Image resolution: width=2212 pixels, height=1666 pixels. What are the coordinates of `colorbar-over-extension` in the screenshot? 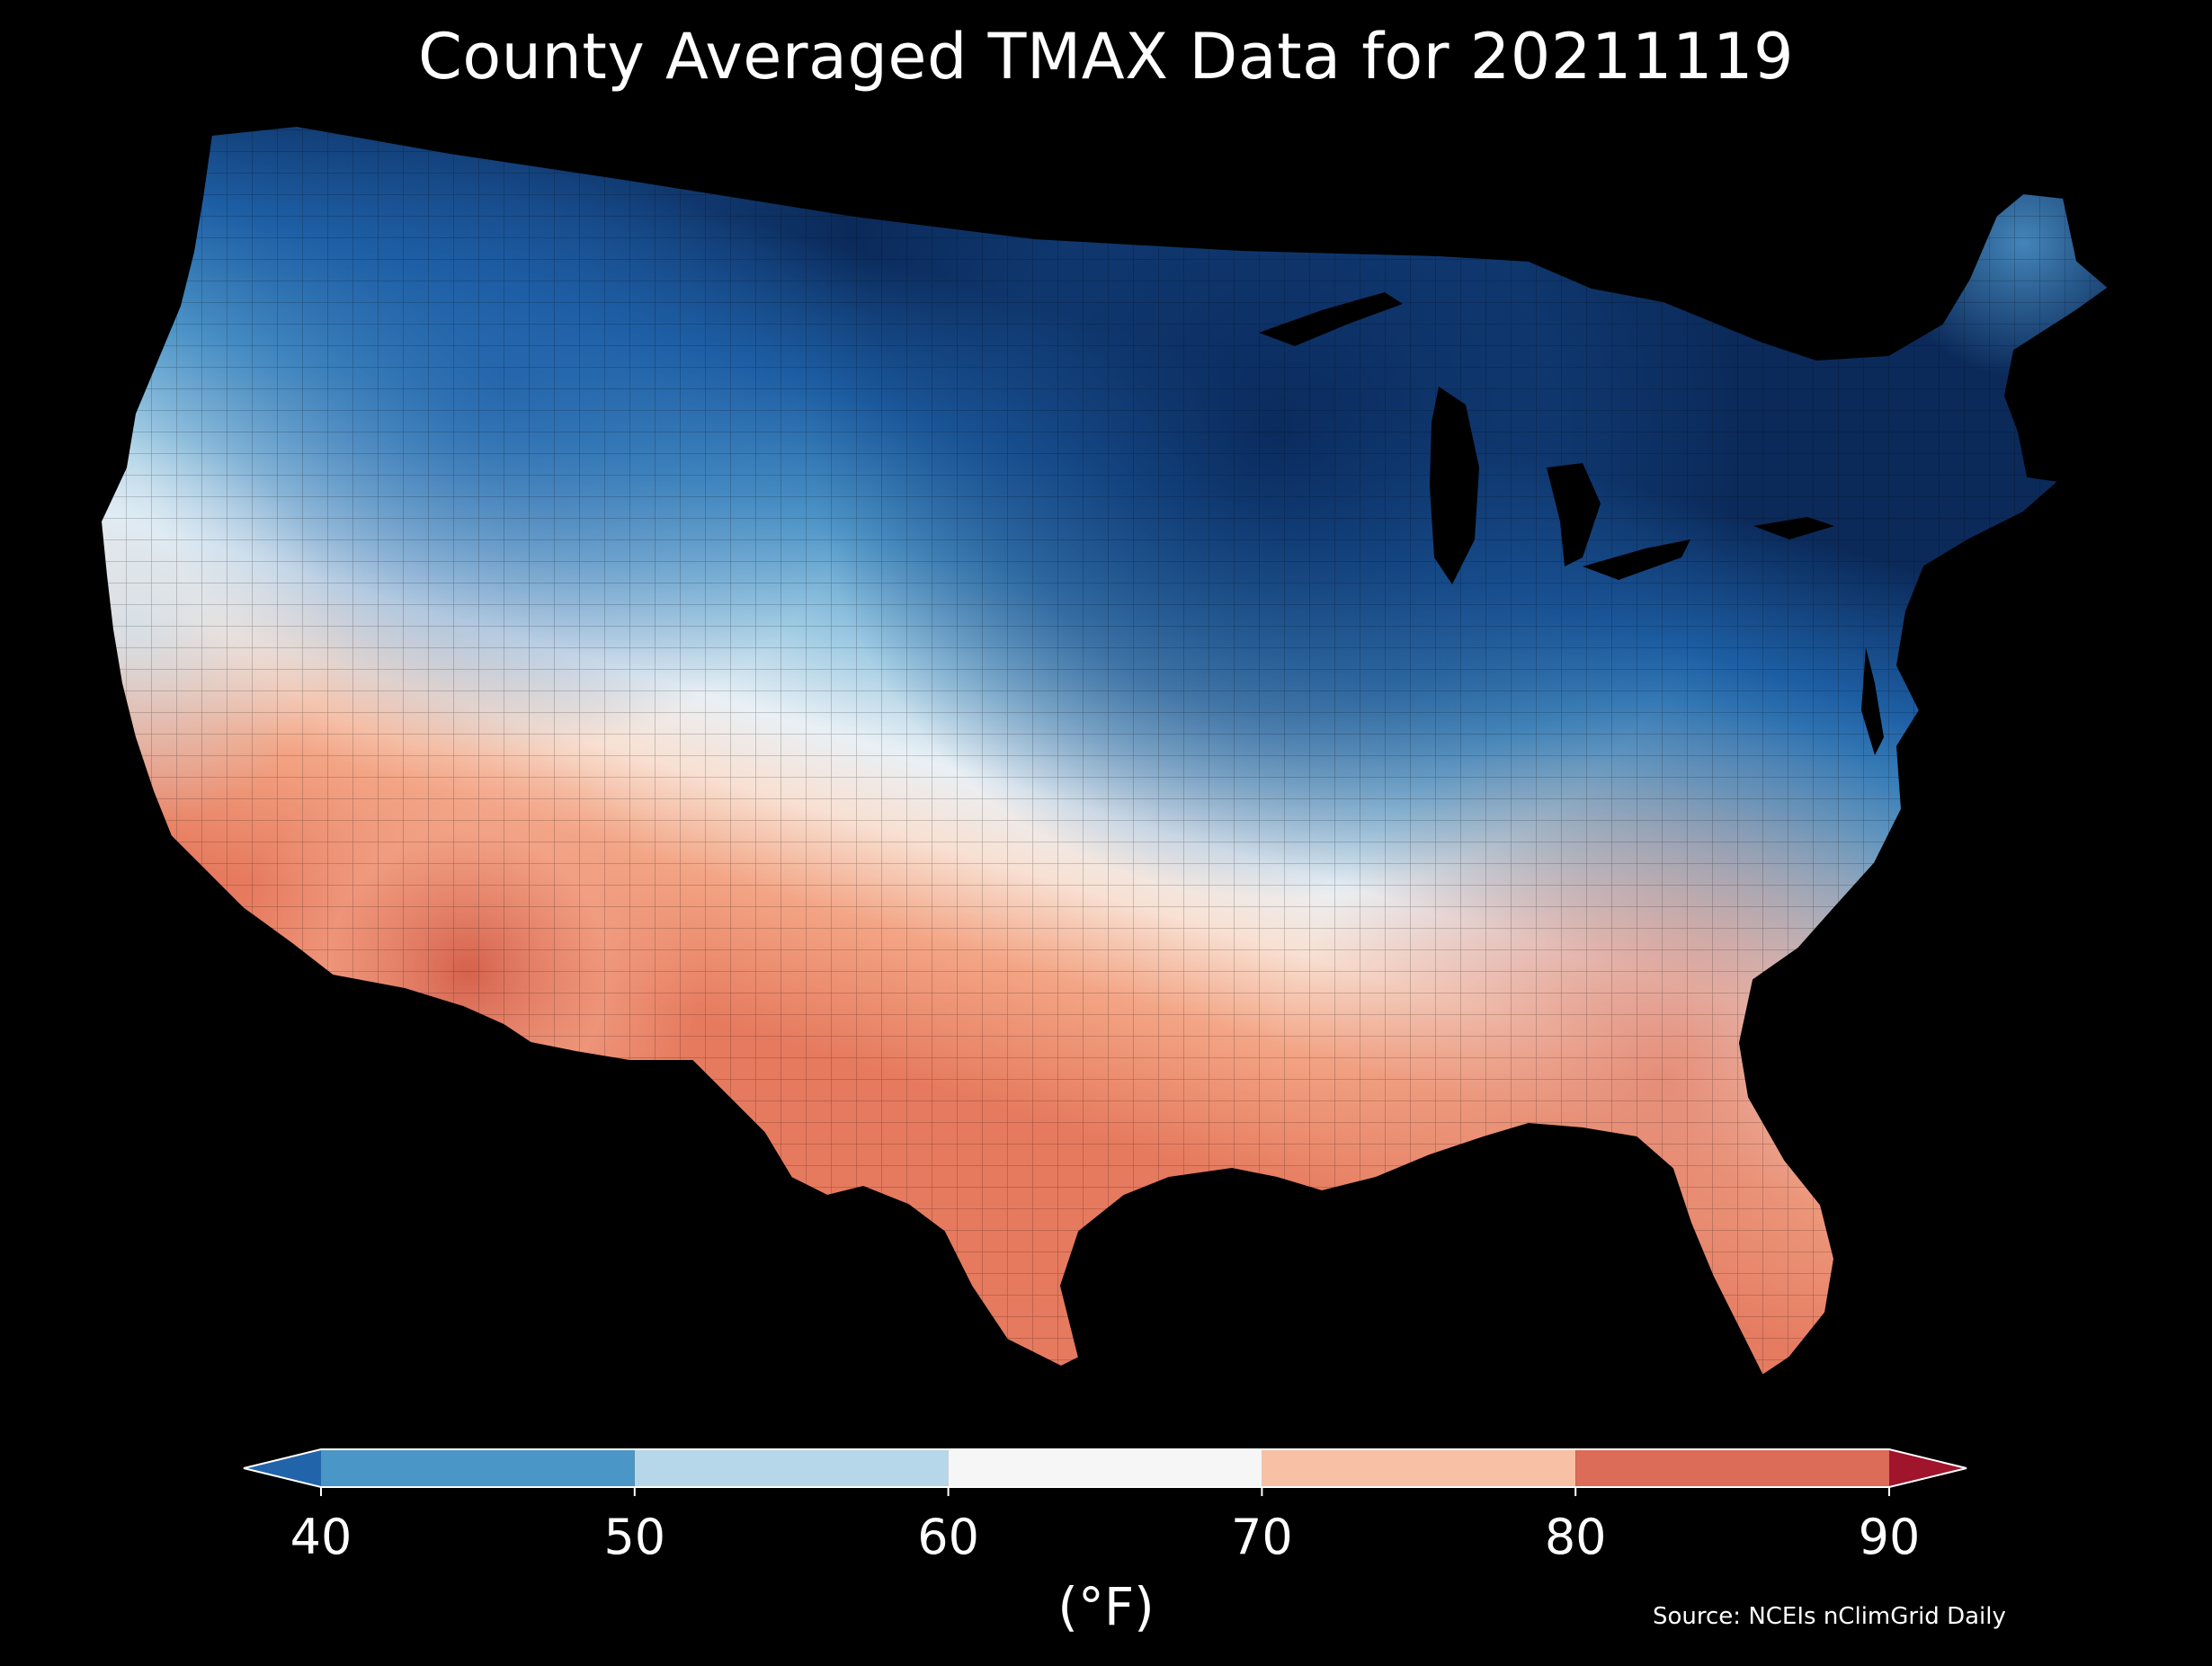 It's located at (1928, 1468).